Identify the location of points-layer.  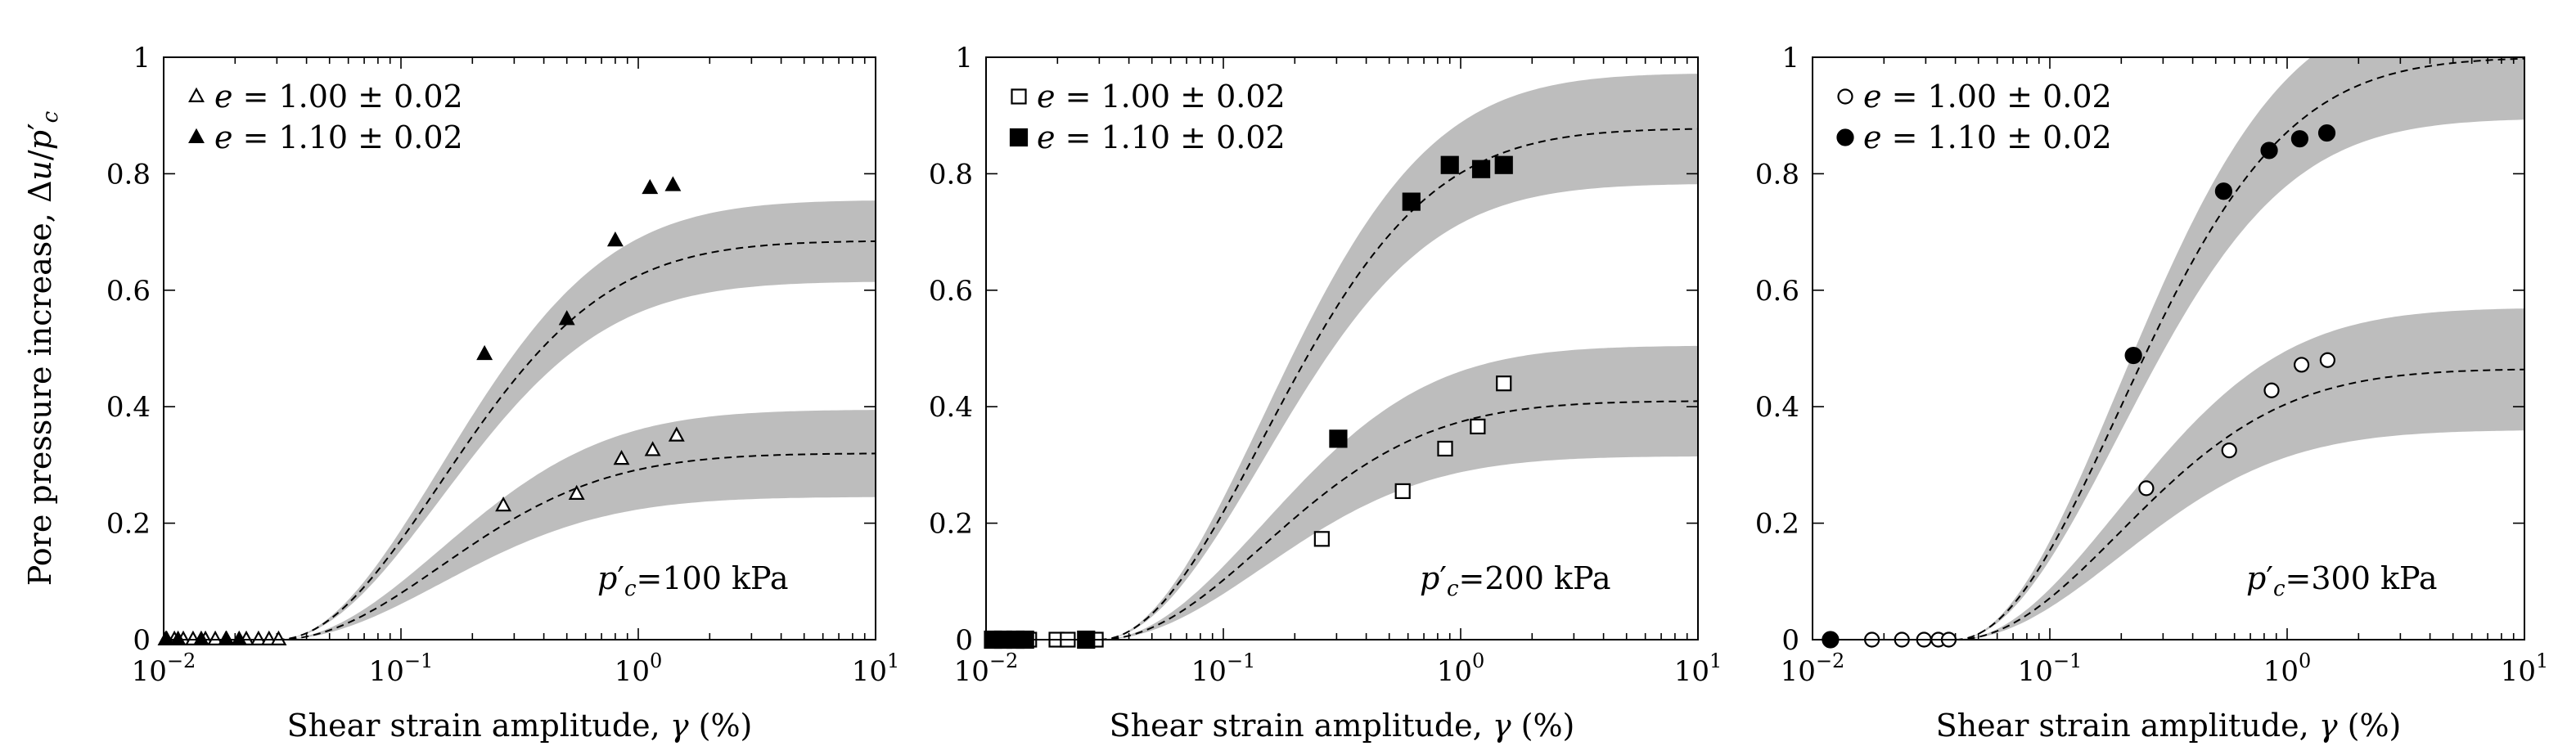
(421, 410).